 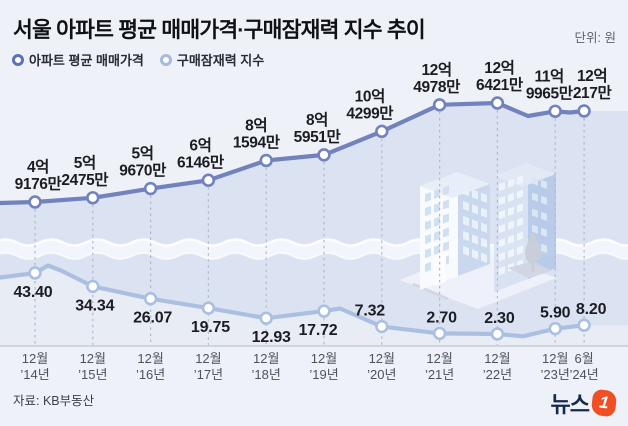 What do you see at coordinates (150, 374) in the screenshot?
I see `x-tick-label: ’16년` at bounding box center [150, 374].